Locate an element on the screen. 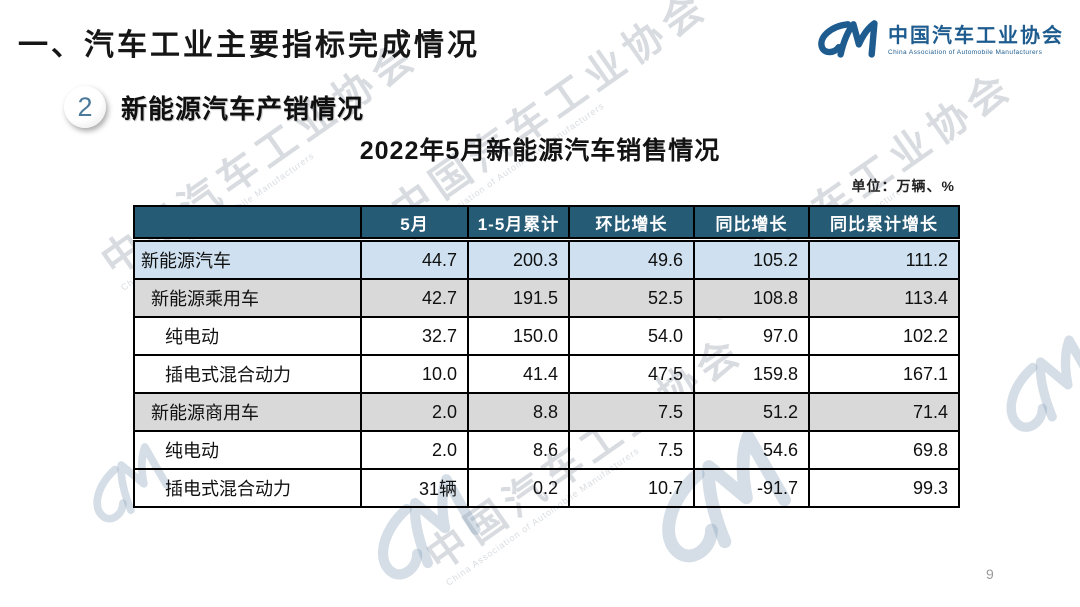 Image resolution: width=1080 pixels, height=607 pixels. row-label: 新能源商用车 is located at coordinates (247, 412).